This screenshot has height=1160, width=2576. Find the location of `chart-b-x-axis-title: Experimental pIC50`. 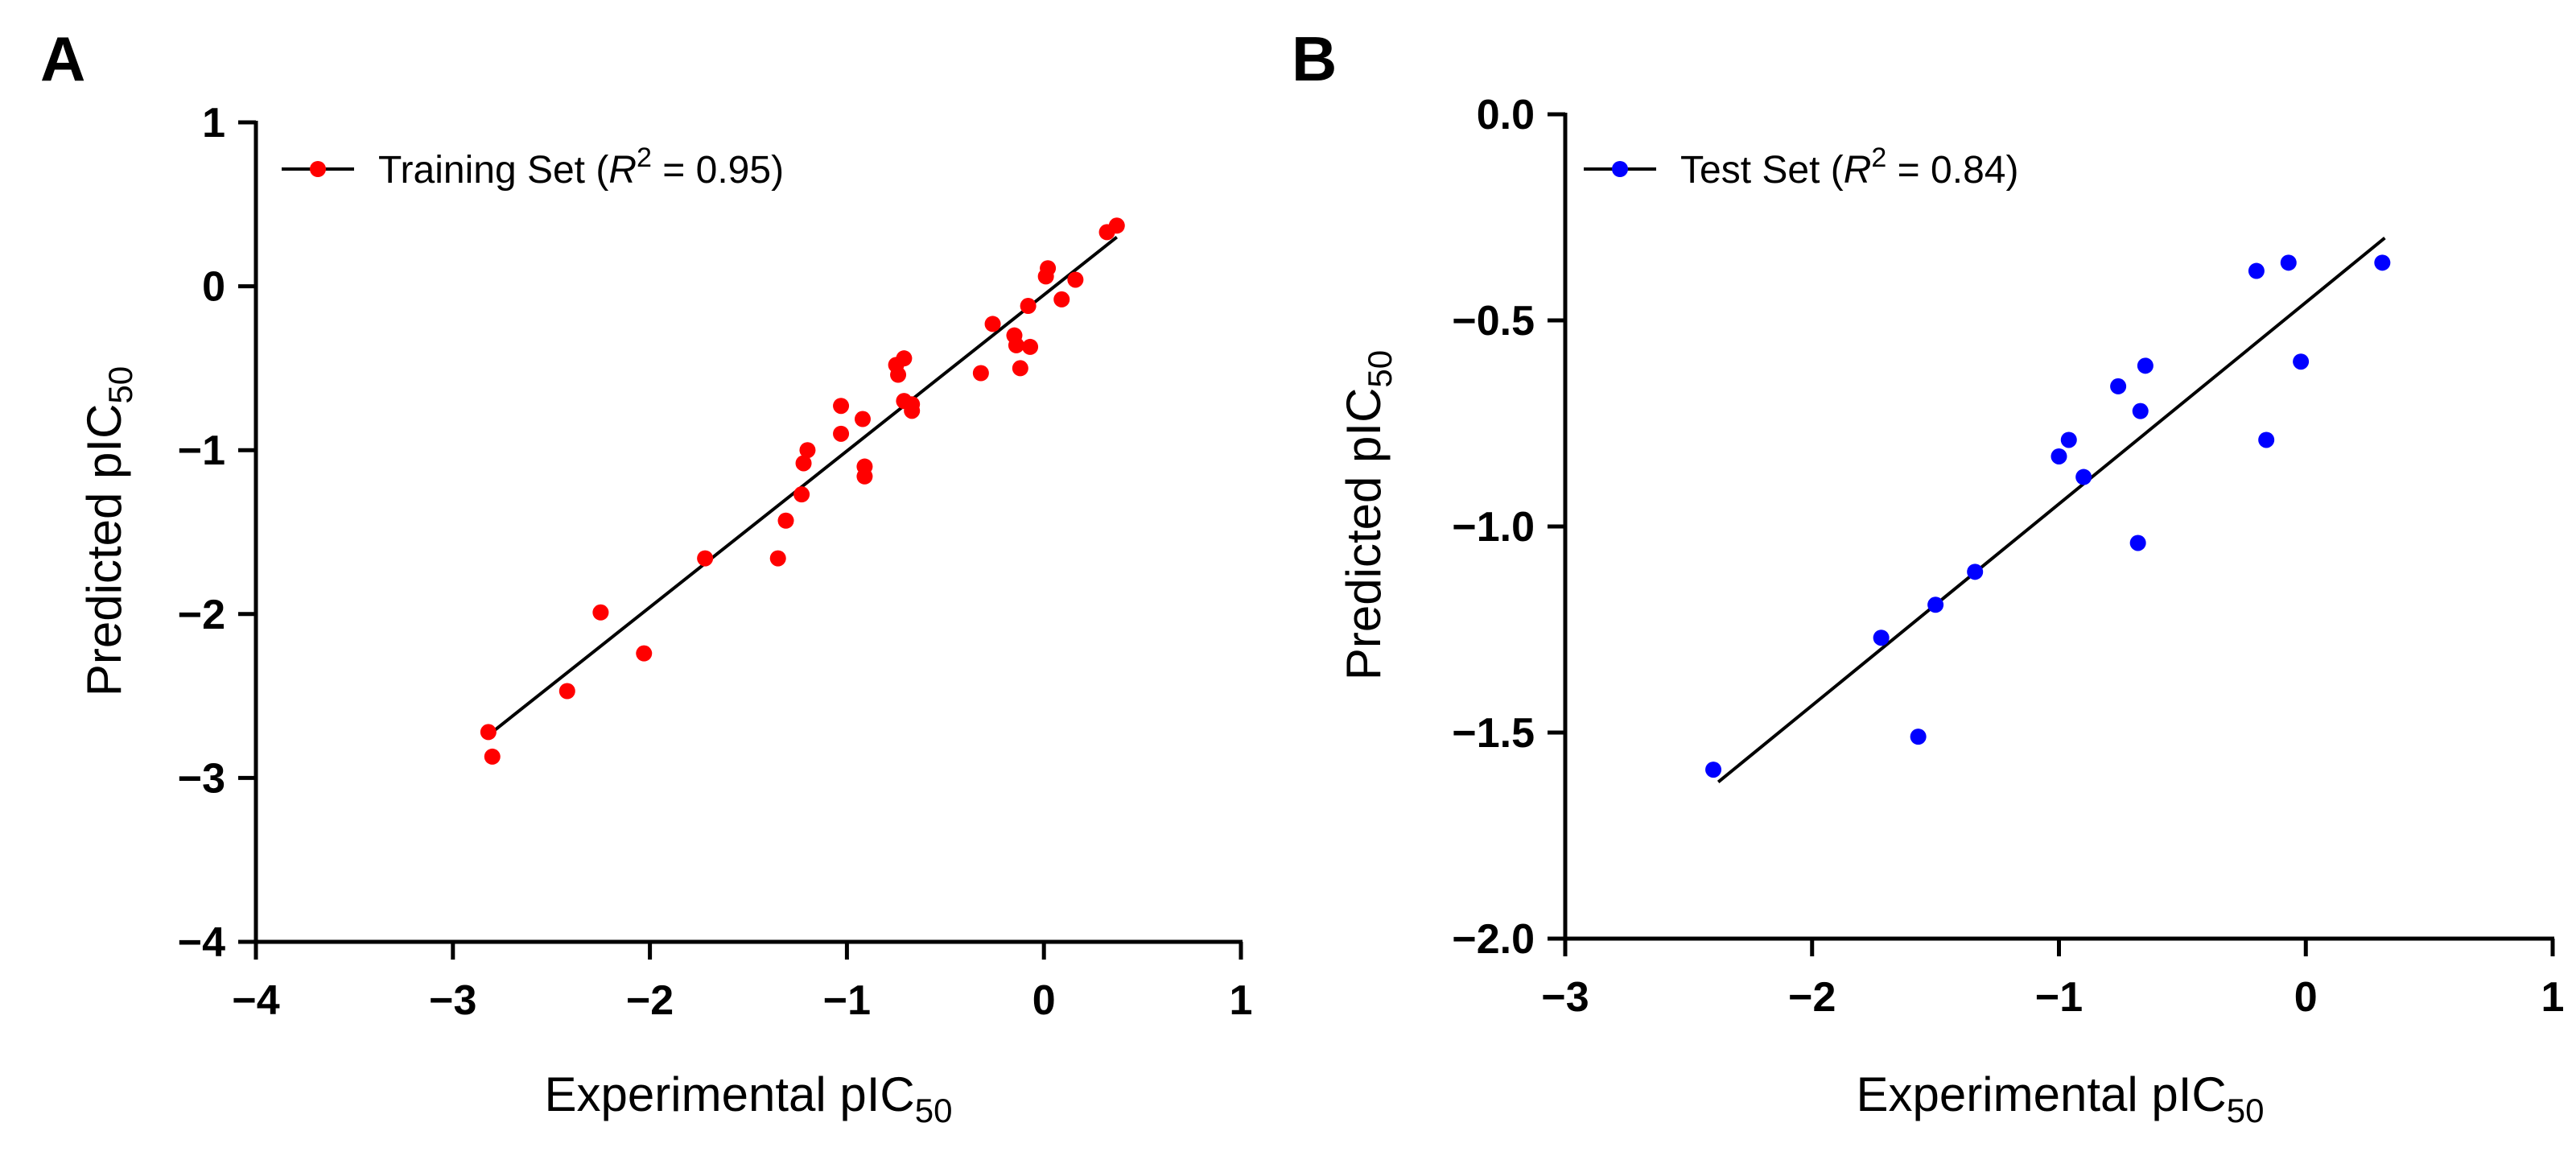

chart-b-x-axis-title: Experimental pIC50 is located at coordinates (2061, 1098).